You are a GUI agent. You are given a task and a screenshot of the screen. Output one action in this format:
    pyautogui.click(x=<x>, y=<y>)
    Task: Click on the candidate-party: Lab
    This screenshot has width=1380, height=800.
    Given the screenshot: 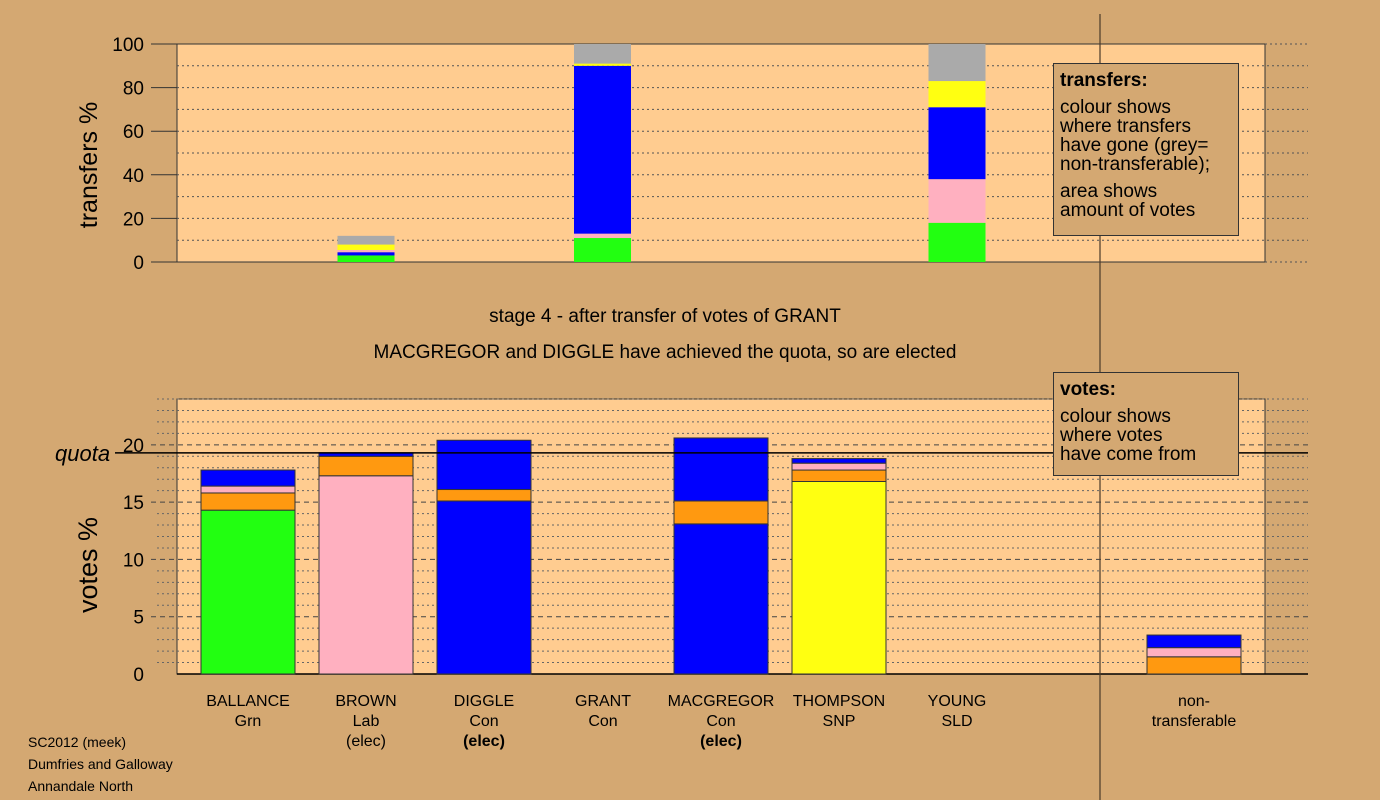 What is the action you would take?
    pyautogui.click(x=366, y=721)
    